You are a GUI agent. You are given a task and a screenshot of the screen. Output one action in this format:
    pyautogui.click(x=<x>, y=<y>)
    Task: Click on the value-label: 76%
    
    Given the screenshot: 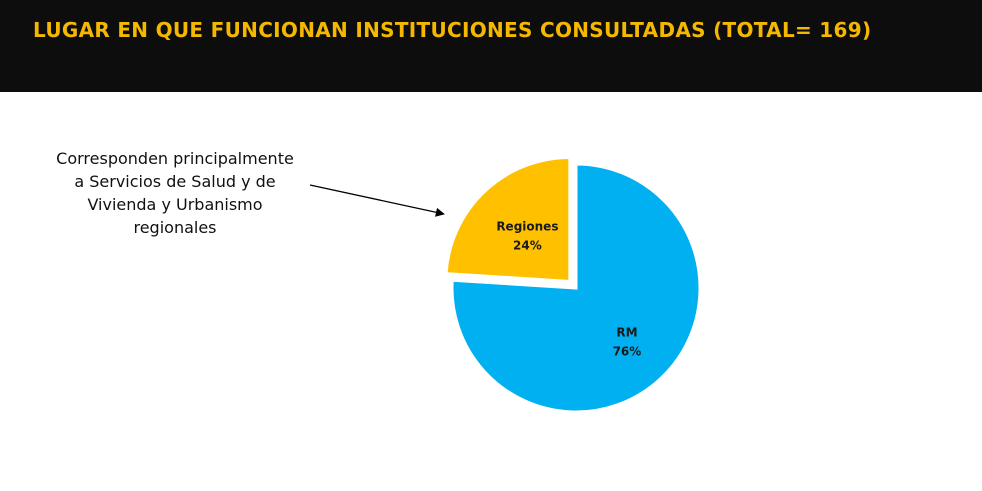 What is the action you would take?
    pyautogui.click(x=627, y=352)
    